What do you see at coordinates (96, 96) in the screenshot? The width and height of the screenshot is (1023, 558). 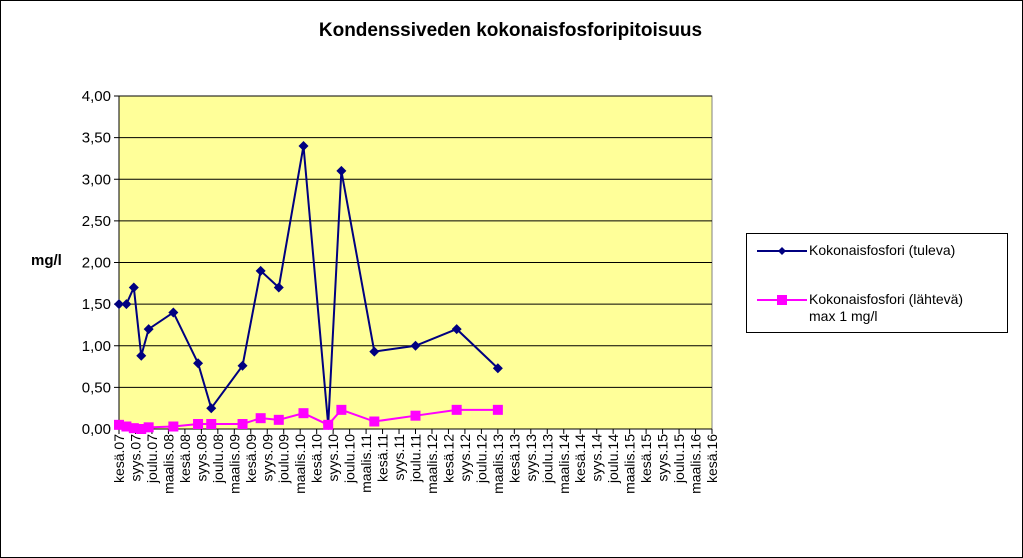 I see `y-tick-label: 4,00` at bounding box center [96, 96].